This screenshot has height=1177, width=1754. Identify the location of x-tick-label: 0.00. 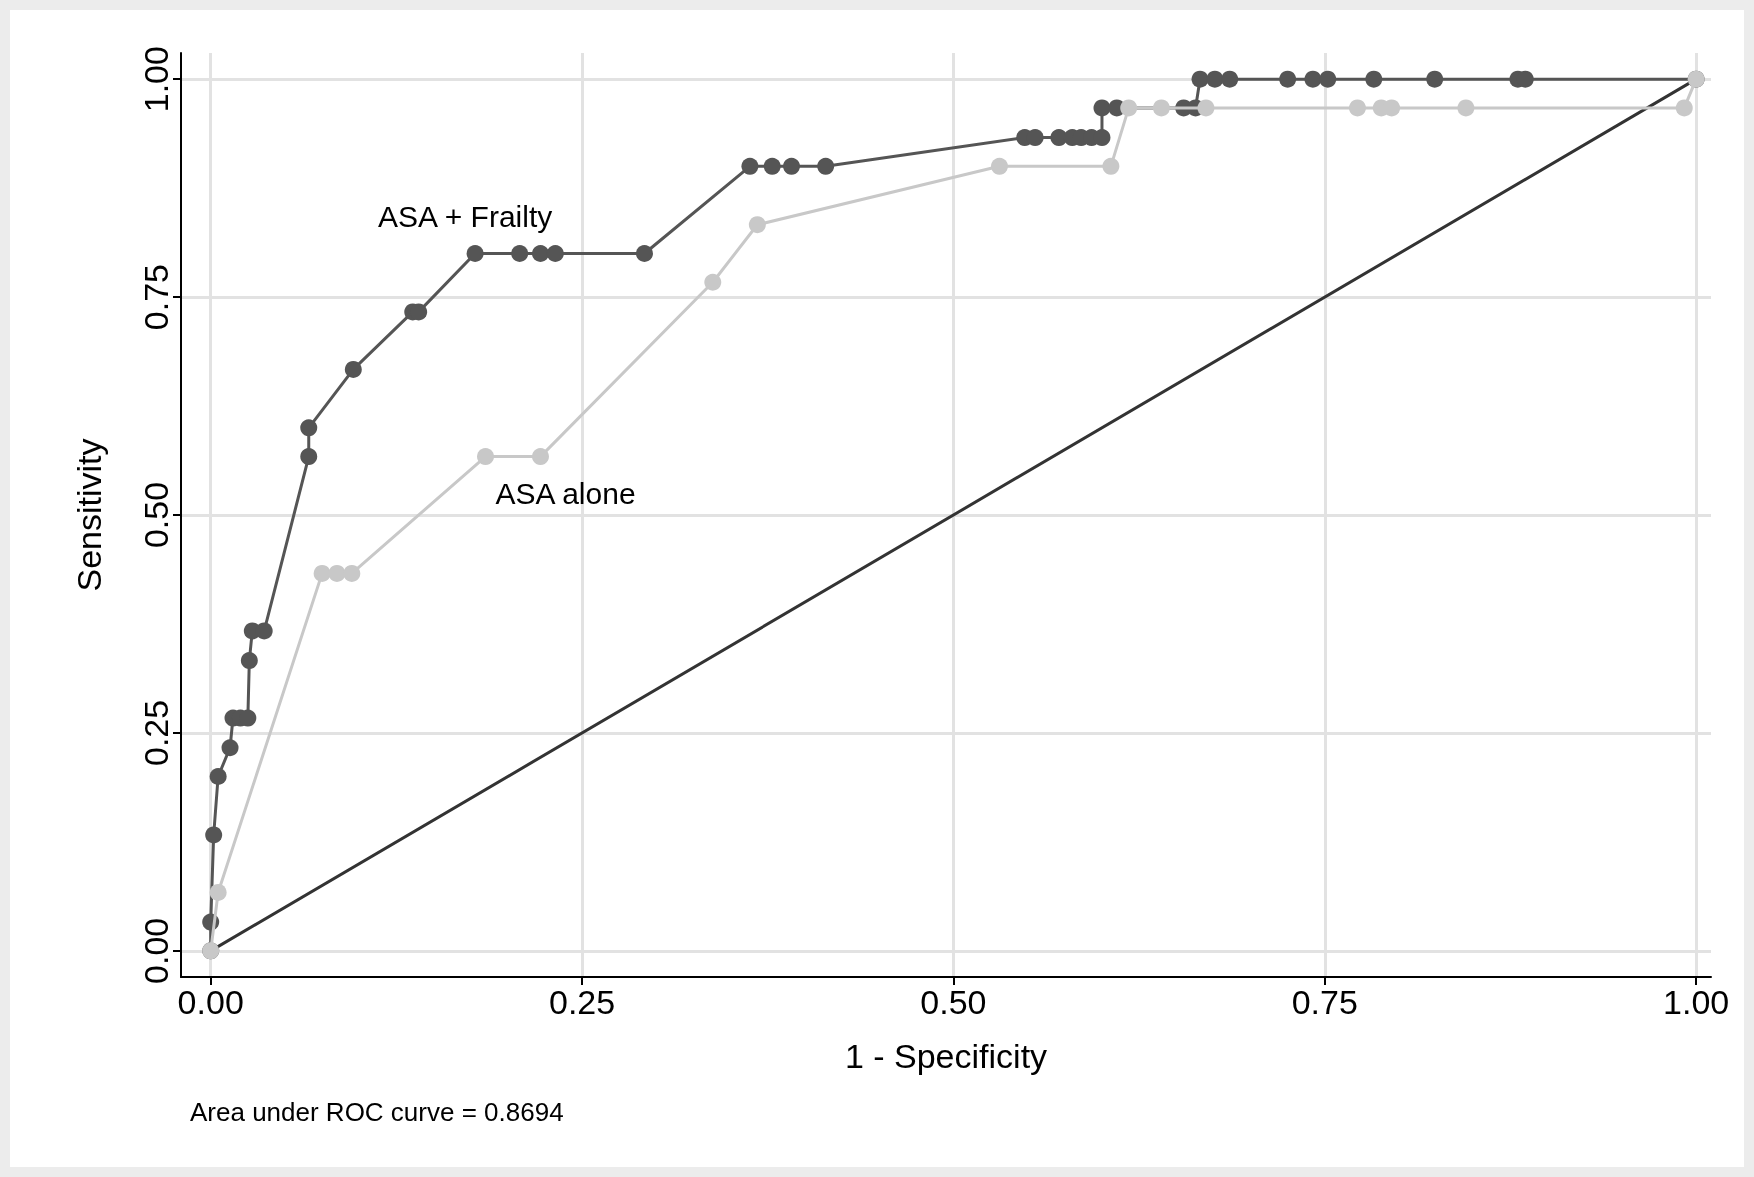
(210, 1002).